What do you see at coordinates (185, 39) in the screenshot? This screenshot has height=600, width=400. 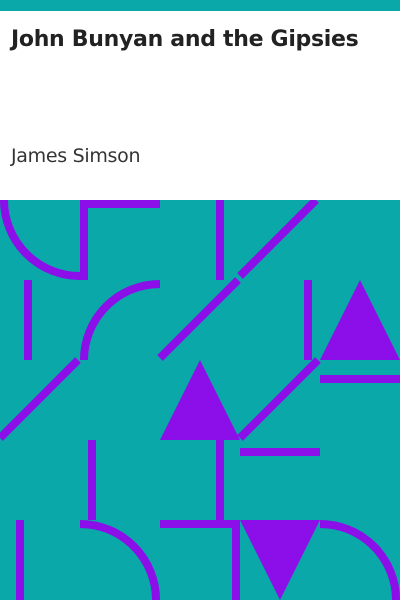 I see `book-title: John Bunyan and the Gipsies` at bounding box center [185, 39].